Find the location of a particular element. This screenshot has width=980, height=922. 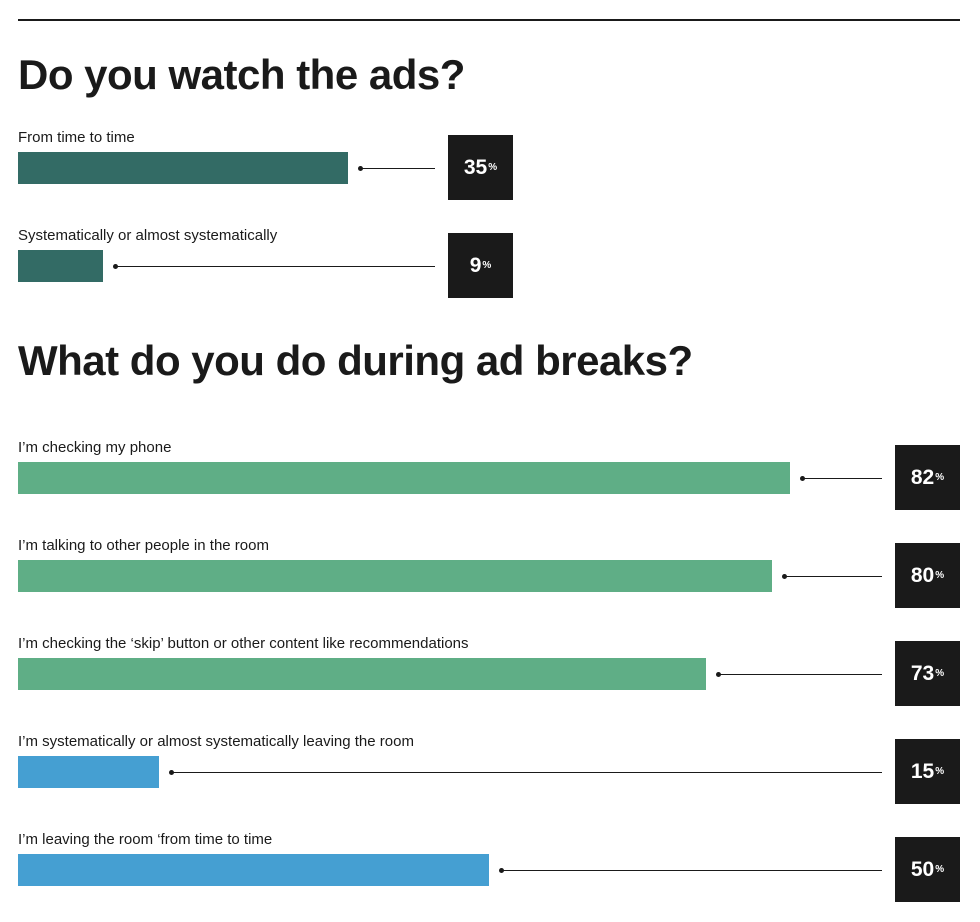

category-label: From time to time is located at coordinates (76, 137).